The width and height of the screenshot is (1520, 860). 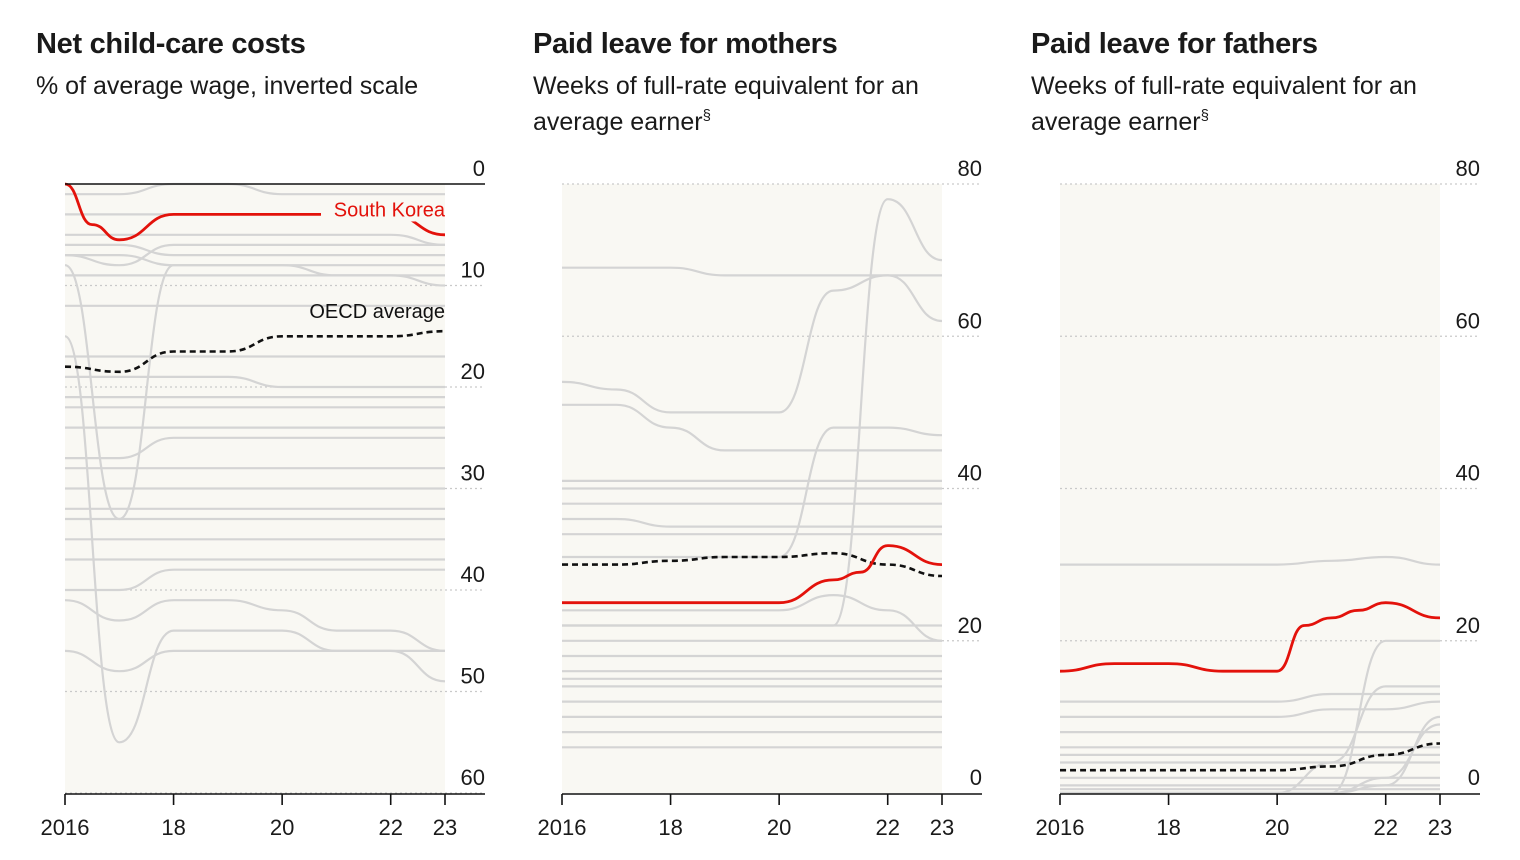 What do you see at coordinates (685, 44) in the screenshot?
I see `chart-title: Paid leave for mothers` at bounding box center [685, 44].